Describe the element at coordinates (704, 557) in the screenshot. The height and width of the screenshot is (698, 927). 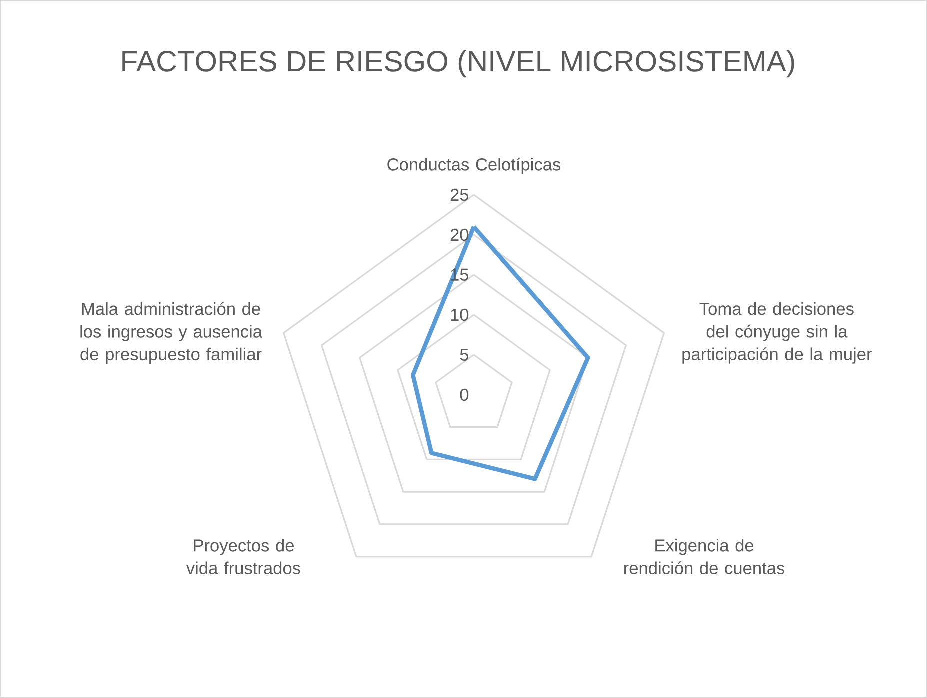
I see `spoke-label: Exigencia de rendición de cuentas` at that location.